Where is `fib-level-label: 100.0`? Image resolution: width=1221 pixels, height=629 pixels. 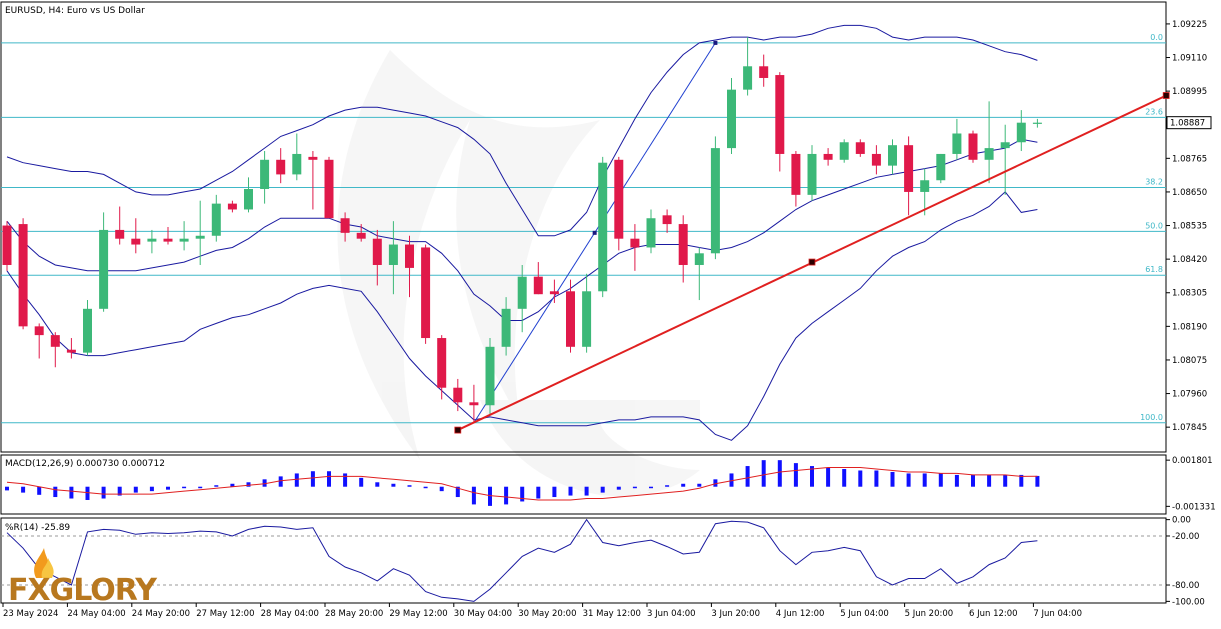 fib-level-label: 100.0 is located at coordinates (1151, 417).